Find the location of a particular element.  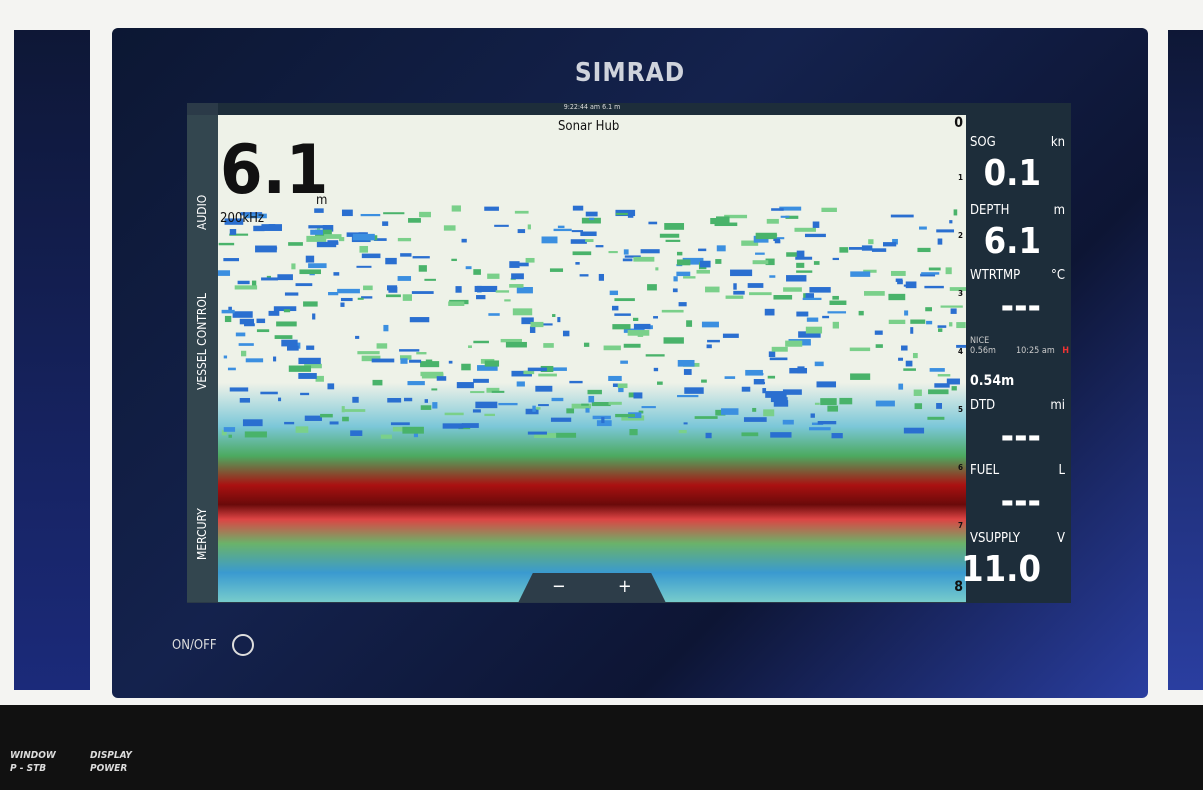

scale-label: 5 is located at coordinates (960, 409).